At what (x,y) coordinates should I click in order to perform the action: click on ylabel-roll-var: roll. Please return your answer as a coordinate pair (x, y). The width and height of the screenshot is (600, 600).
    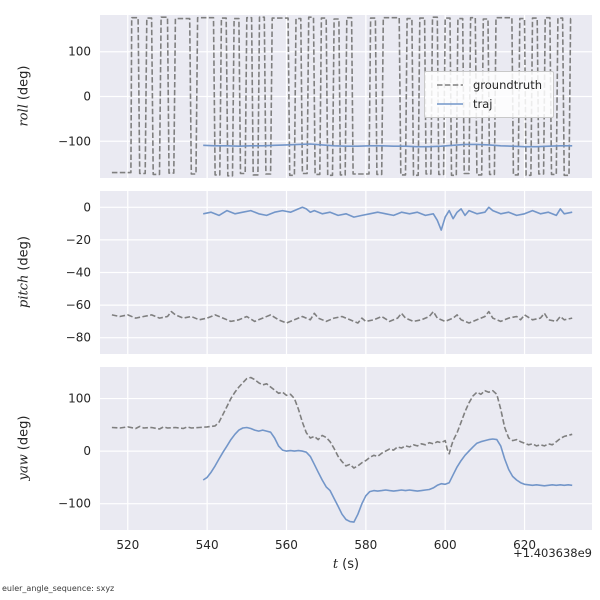
    Looking at the image, I should click on (24, 115).